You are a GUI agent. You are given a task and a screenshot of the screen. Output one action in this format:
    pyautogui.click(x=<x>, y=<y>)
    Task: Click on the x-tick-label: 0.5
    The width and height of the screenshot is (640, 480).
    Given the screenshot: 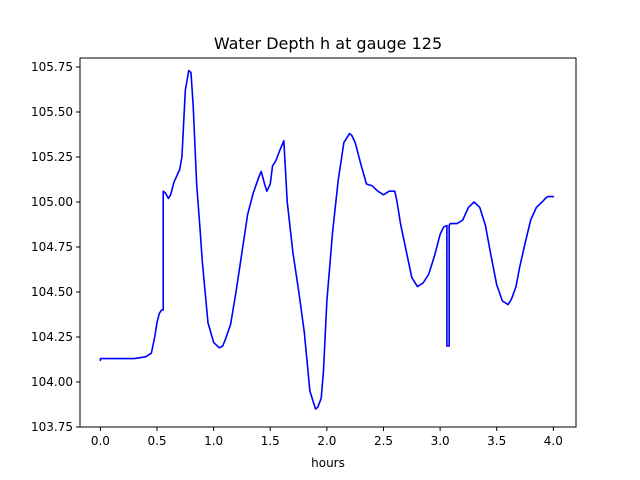 What is the action you would take?
    pyautogui.click(x=156, y=441)
    